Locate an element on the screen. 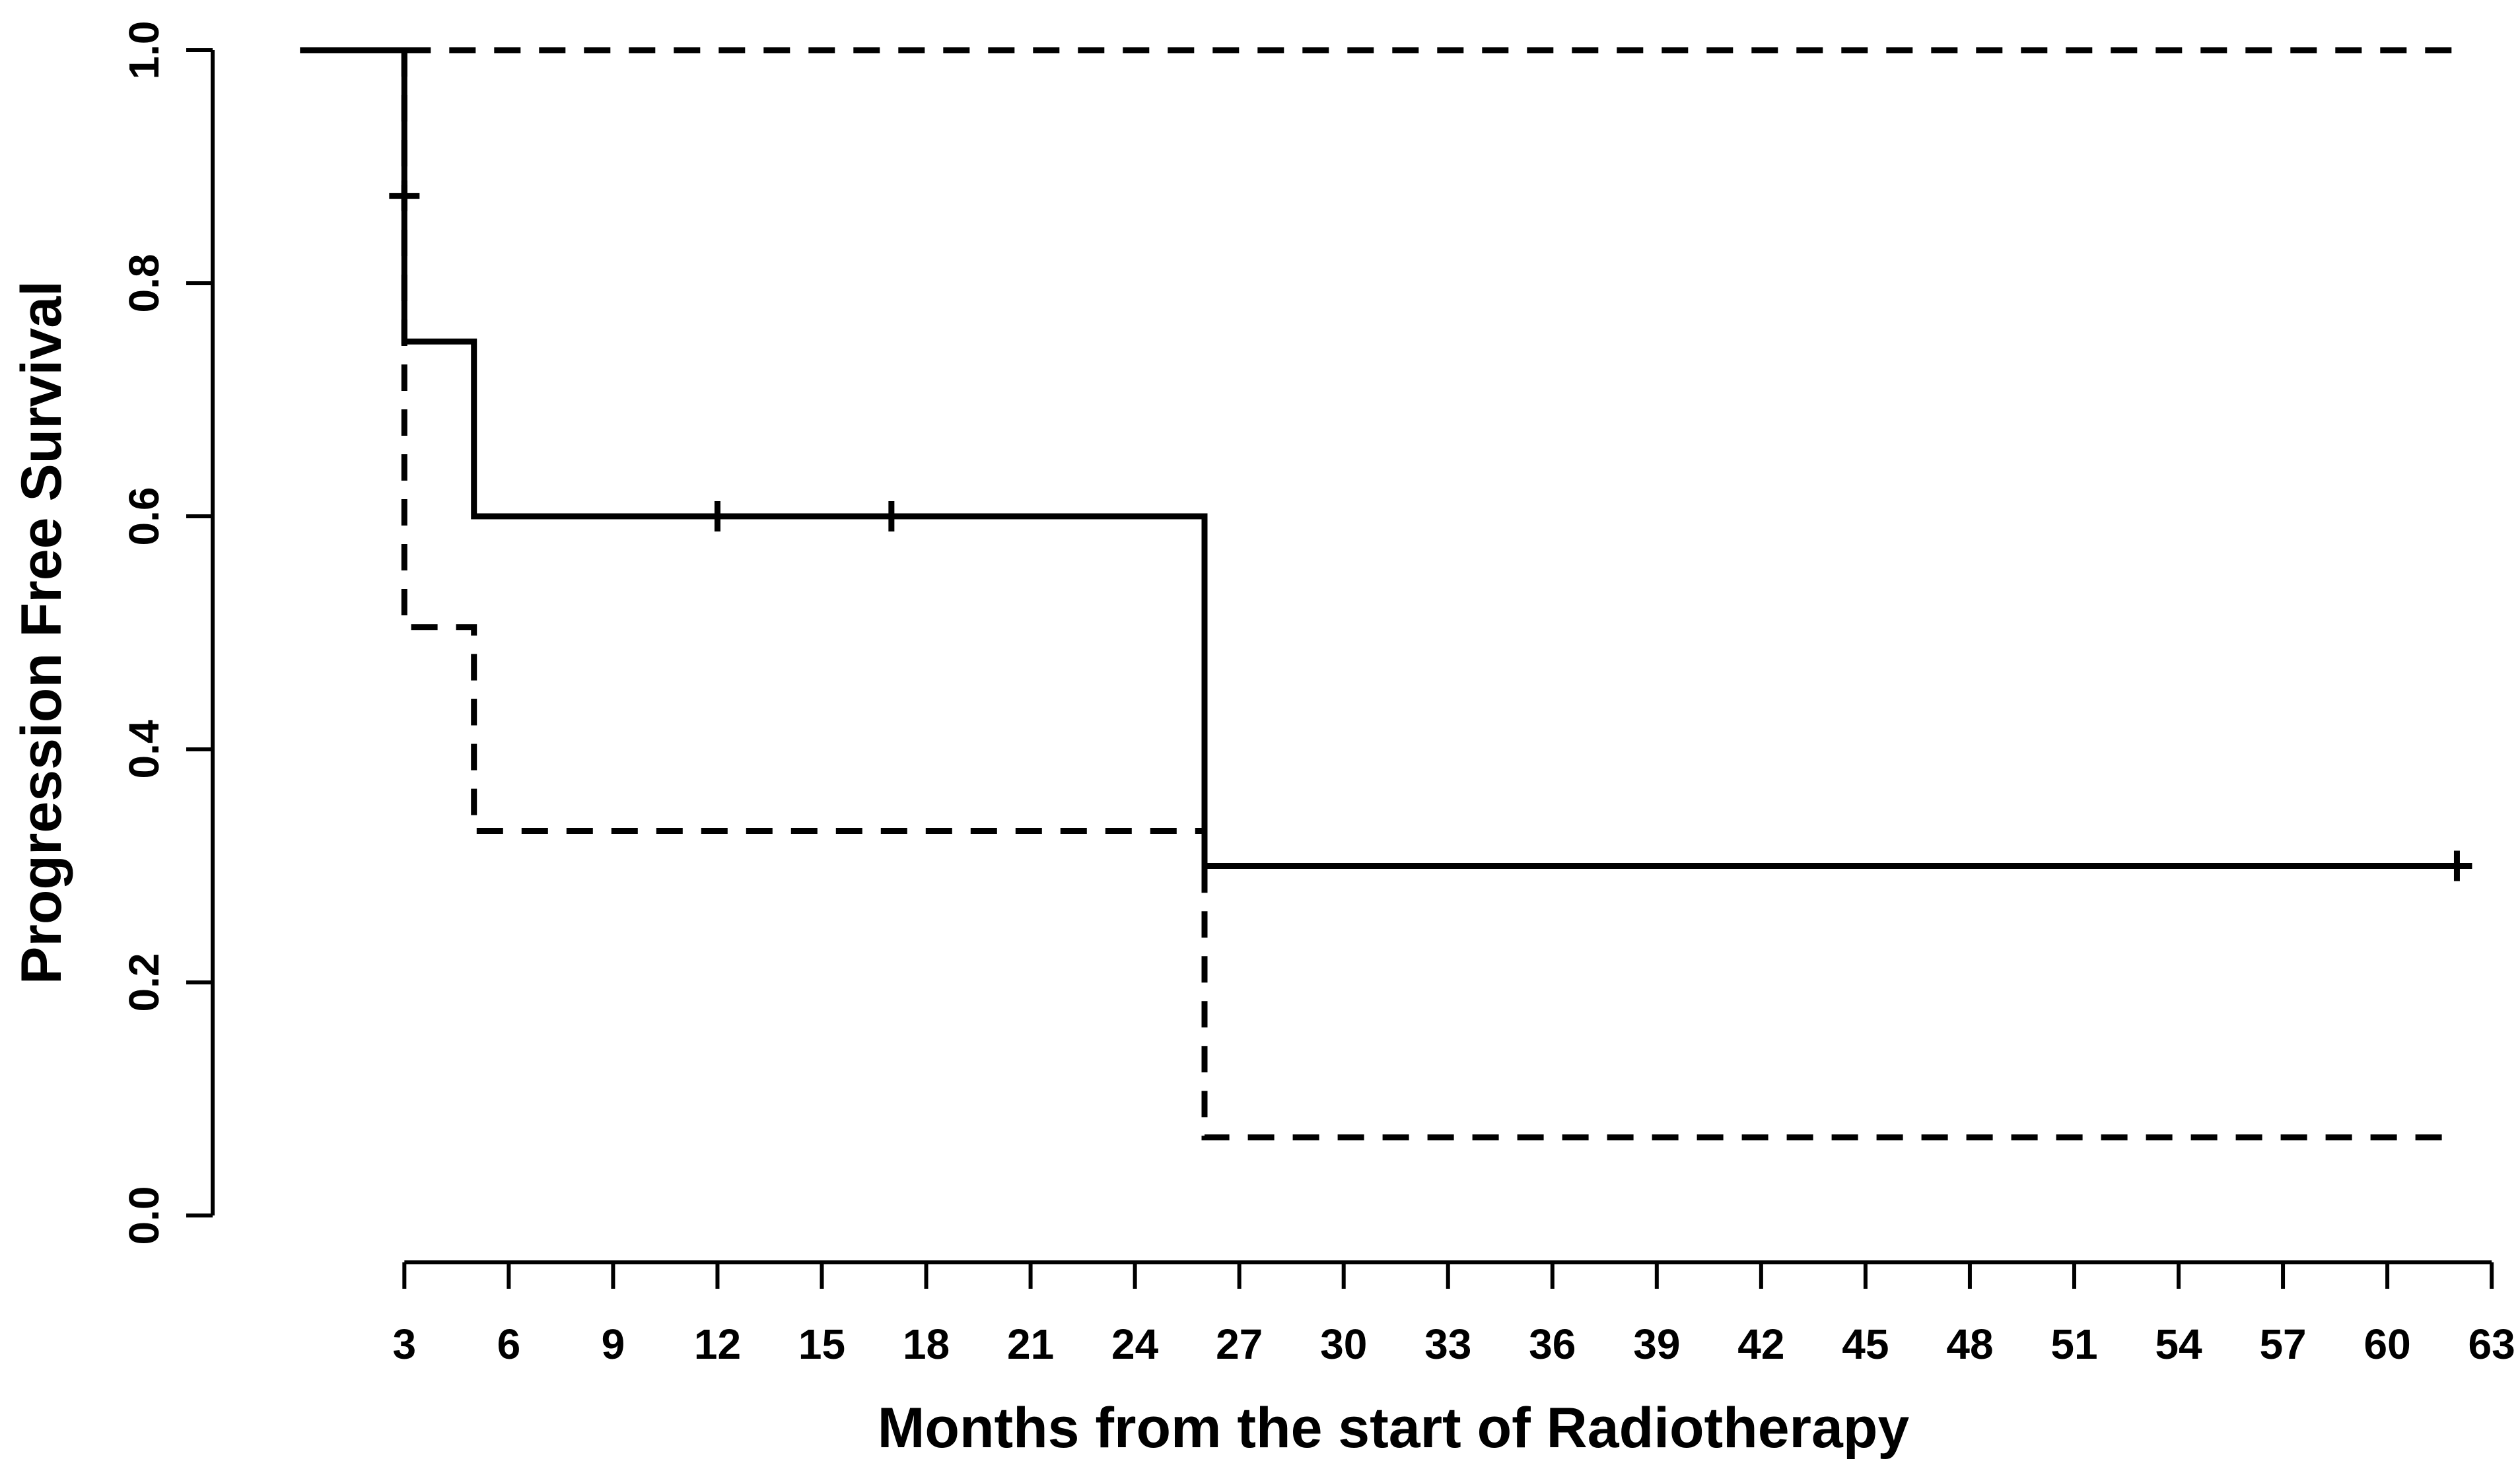 Image resolution: width=2520 pixels, height=1469 pixels. x-tick-label: 54 is located at coordinates (2178, 1344).